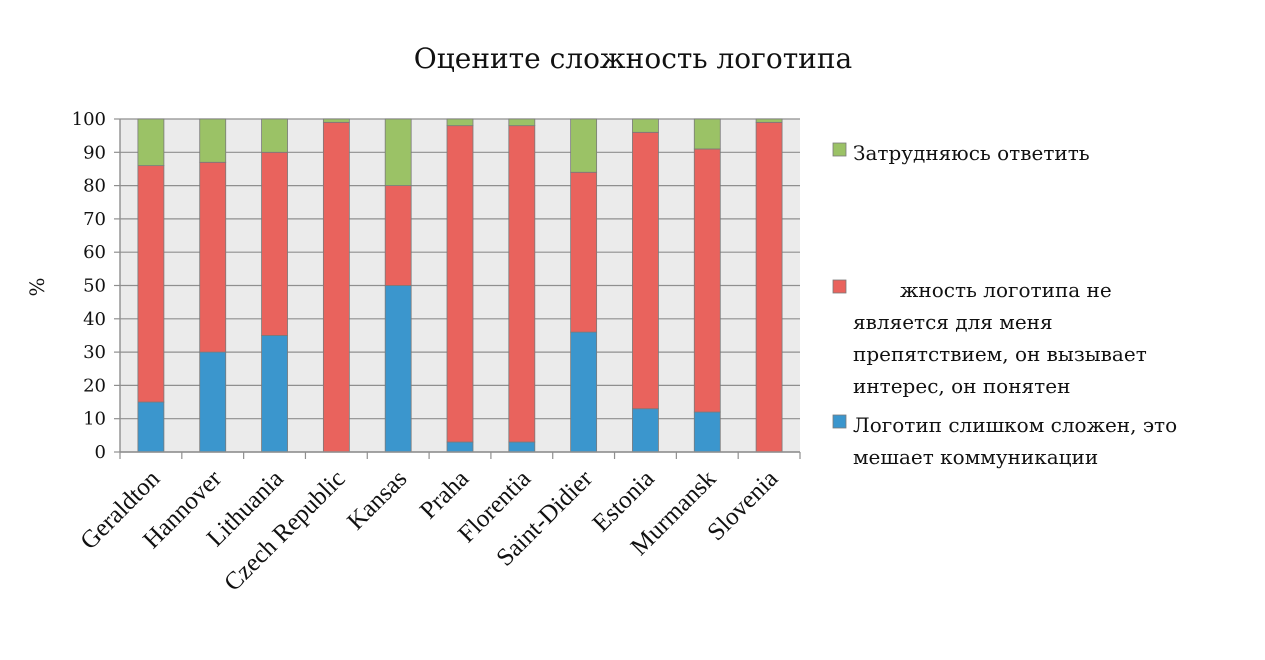 The width and height of the screenshot is (1265, 660). What do you see at coordinates (94, 385) in the screenshot?
I see `y-tick-label: 20` at bounding box center [94, 385].